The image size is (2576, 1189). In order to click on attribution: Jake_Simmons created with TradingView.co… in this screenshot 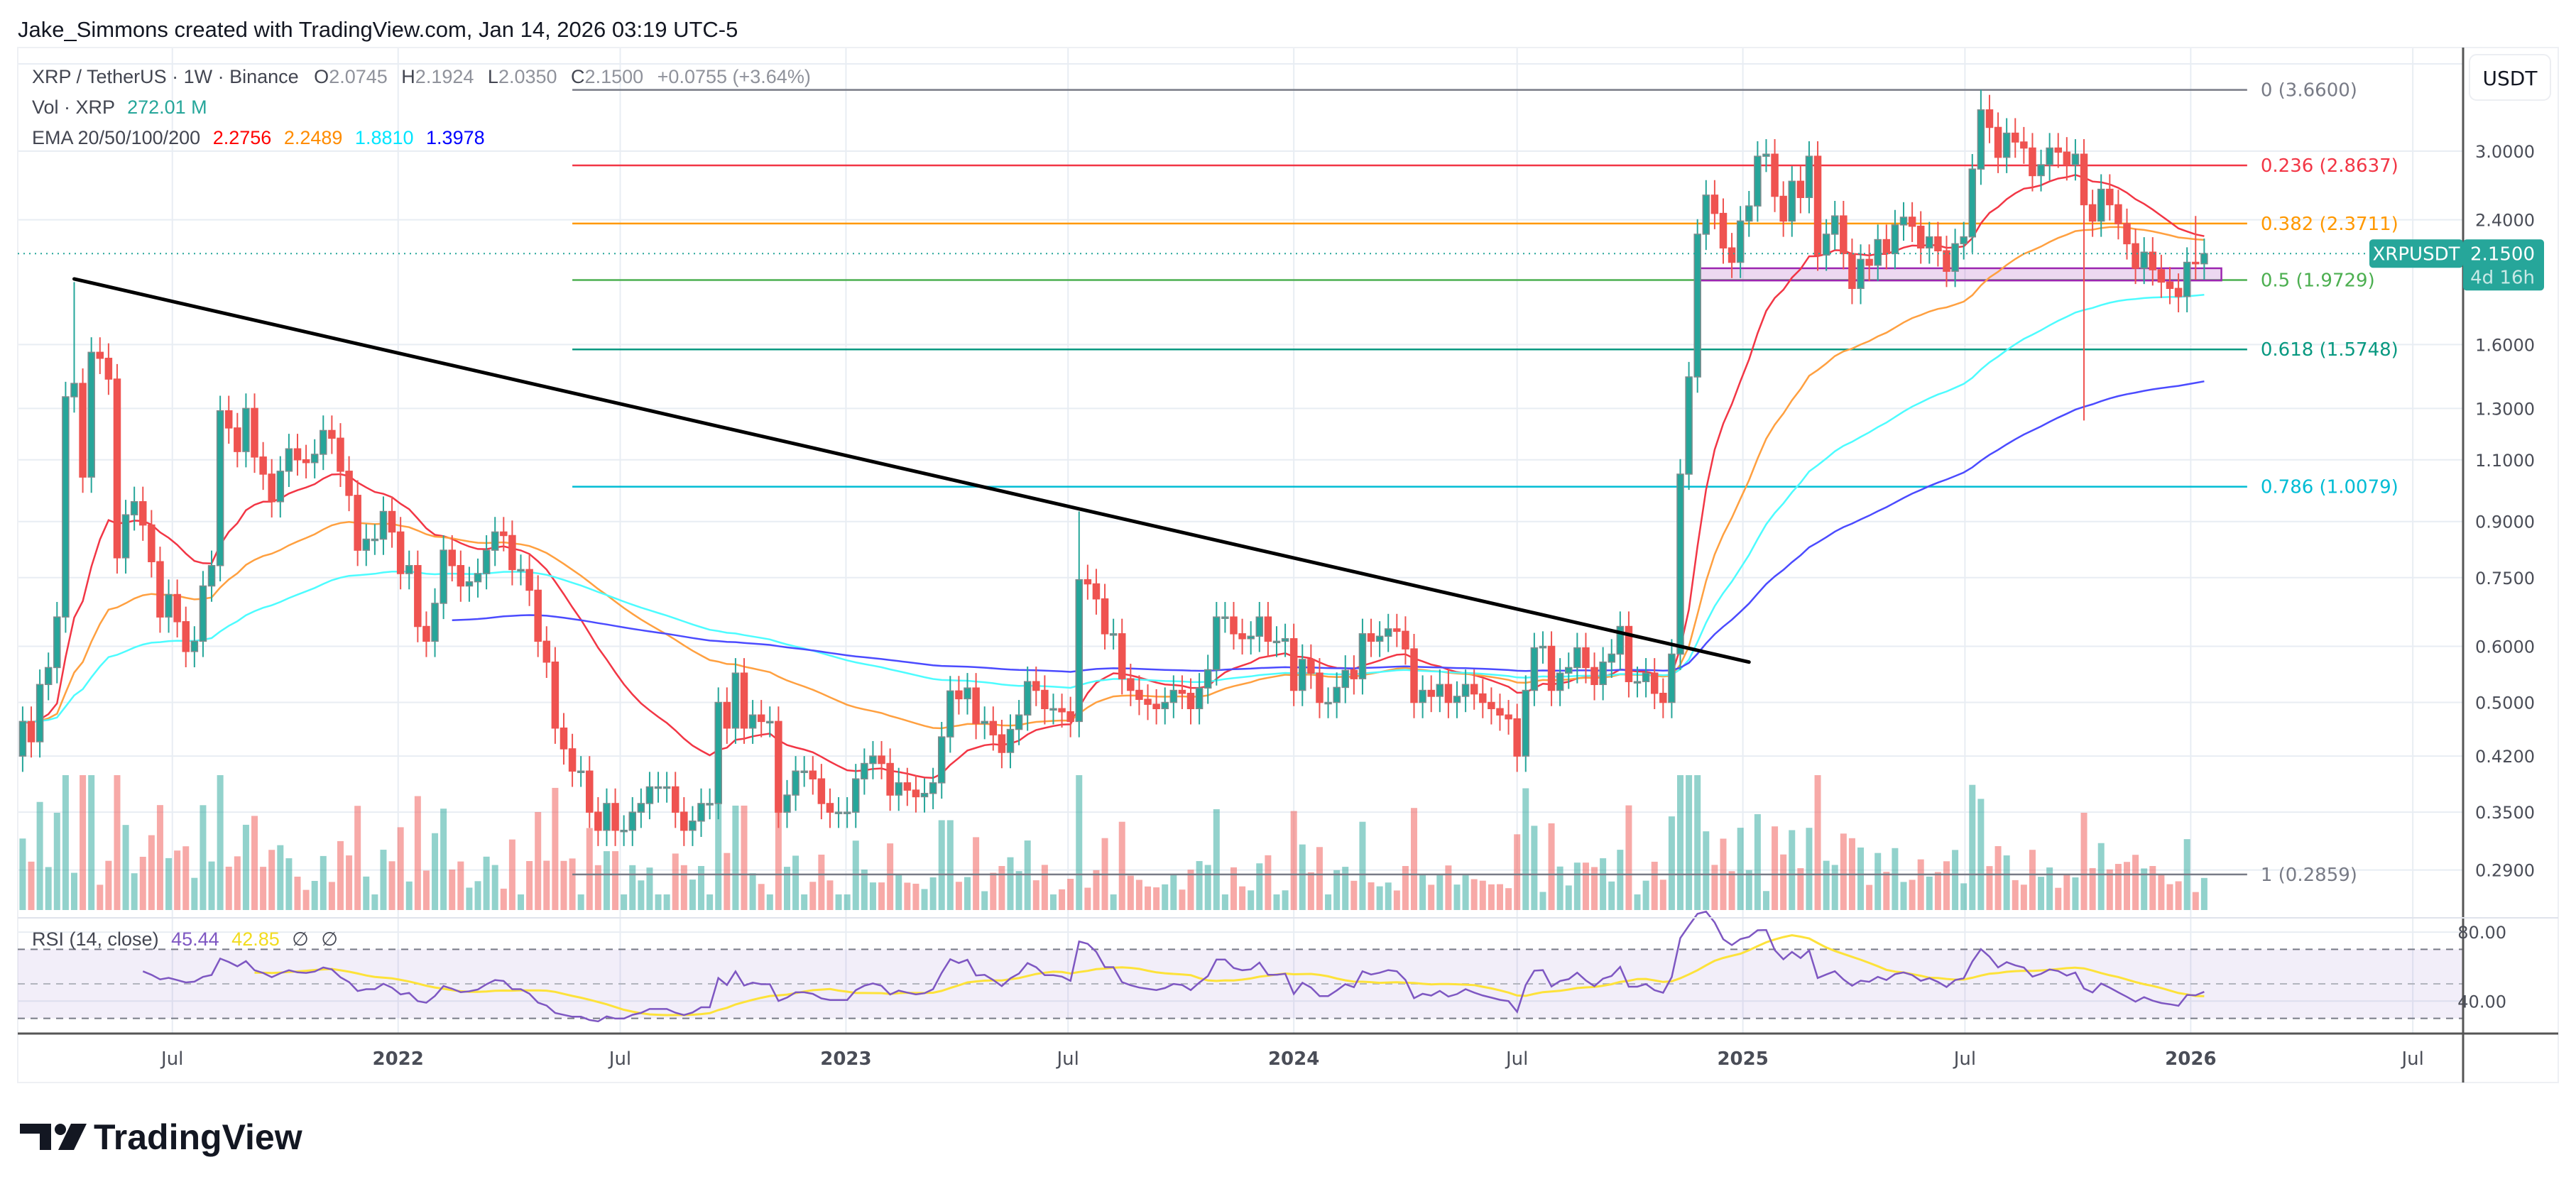, I will do `click(378, 30)`.